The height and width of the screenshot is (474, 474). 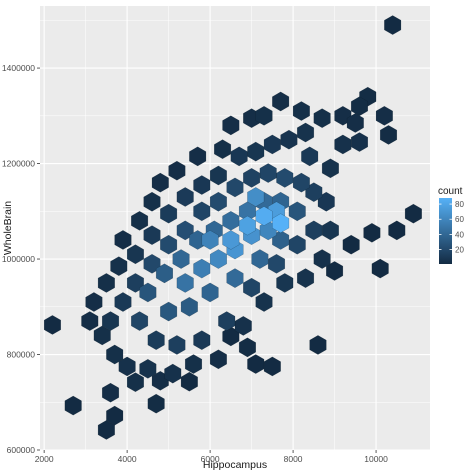 What do you see at coordinates (293, 459) in the screenshot?
I see `x-tick-label: 8000` at bounding box center [293, 459].